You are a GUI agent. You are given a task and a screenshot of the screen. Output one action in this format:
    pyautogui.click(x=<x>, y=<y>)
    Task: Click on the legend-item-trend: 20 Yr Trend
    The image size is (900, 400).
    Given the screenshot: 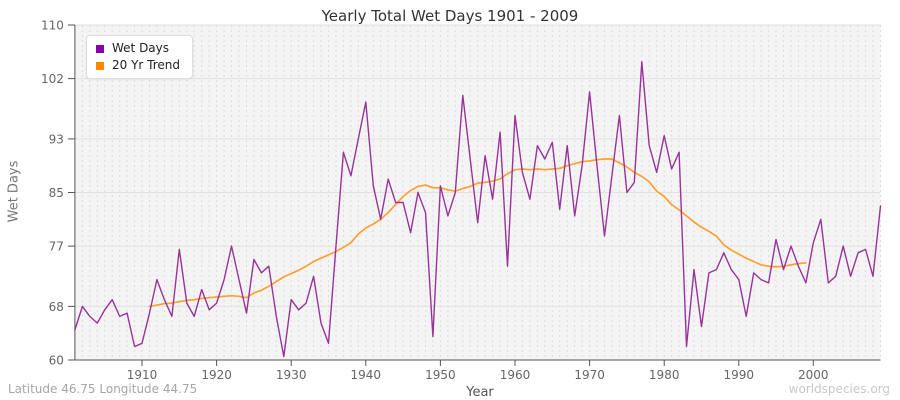 What is the action you would take?
    pyautogui.click(x=138, y=65)
    